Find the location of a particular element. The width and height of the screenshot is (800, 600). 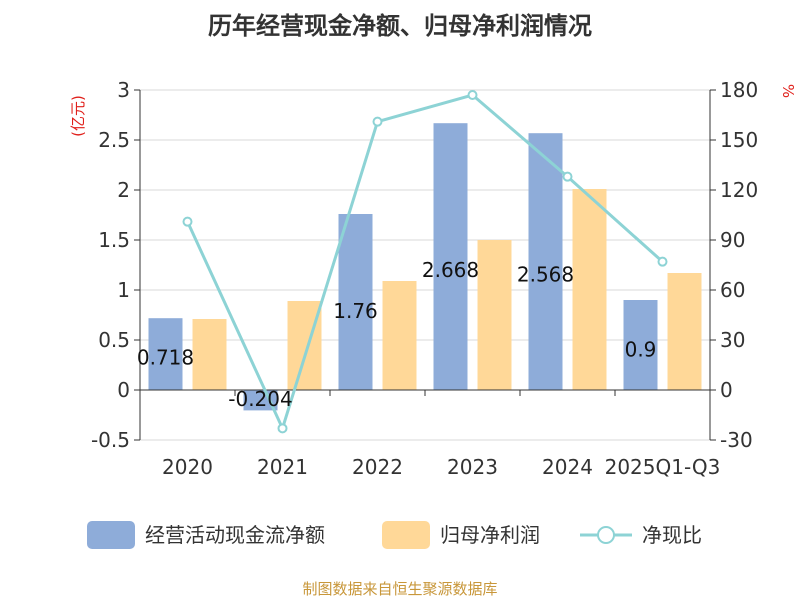

bar-data-label: 2.568 is located at coordinates (545, 274).